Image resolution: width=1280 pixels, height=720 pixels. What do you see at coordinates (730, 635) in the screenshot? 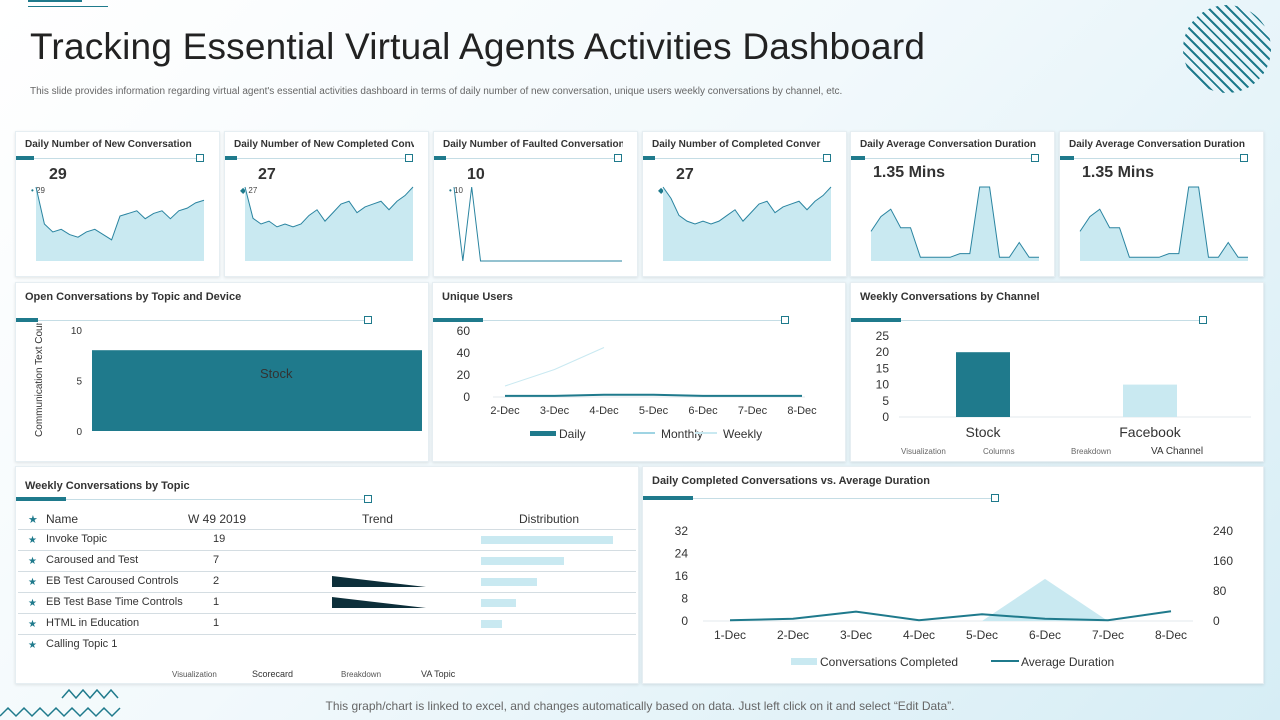
I see `x-tick-label: 1-Dec` at bounding box center [730, 635].